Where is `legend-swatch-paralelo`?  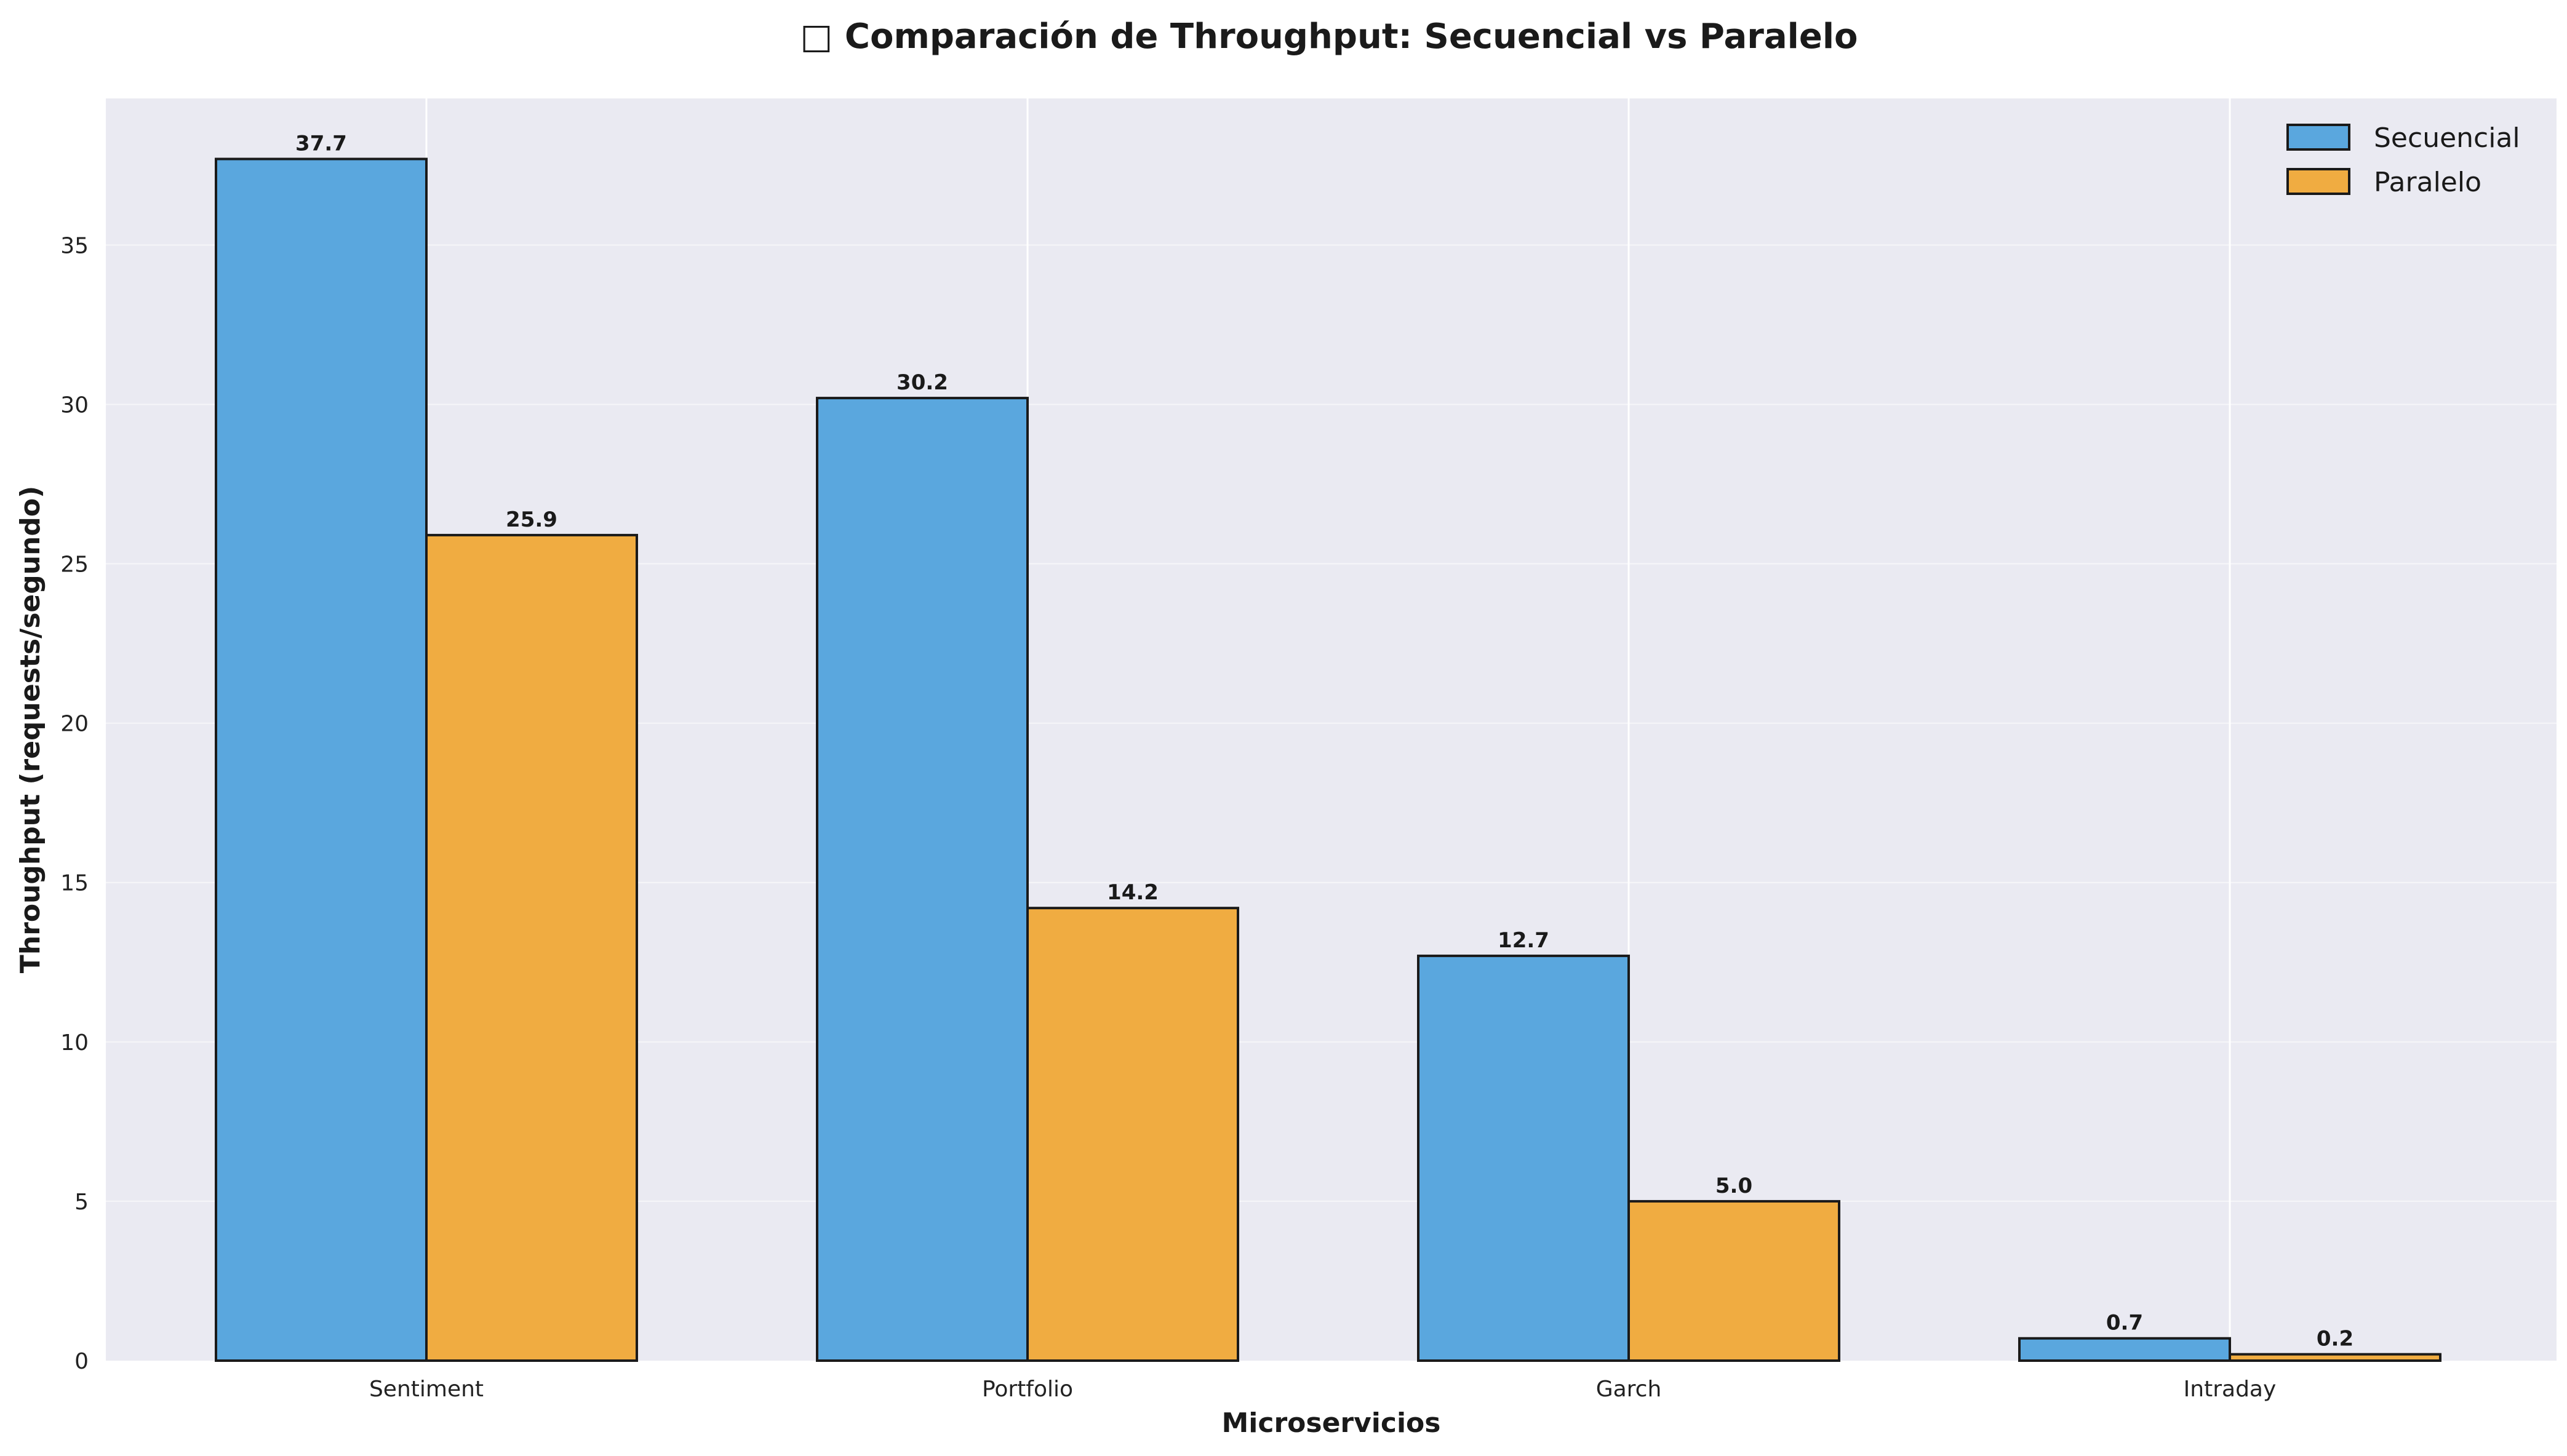
legend-swatch-paralelo is located at coordinates (2318, 182).